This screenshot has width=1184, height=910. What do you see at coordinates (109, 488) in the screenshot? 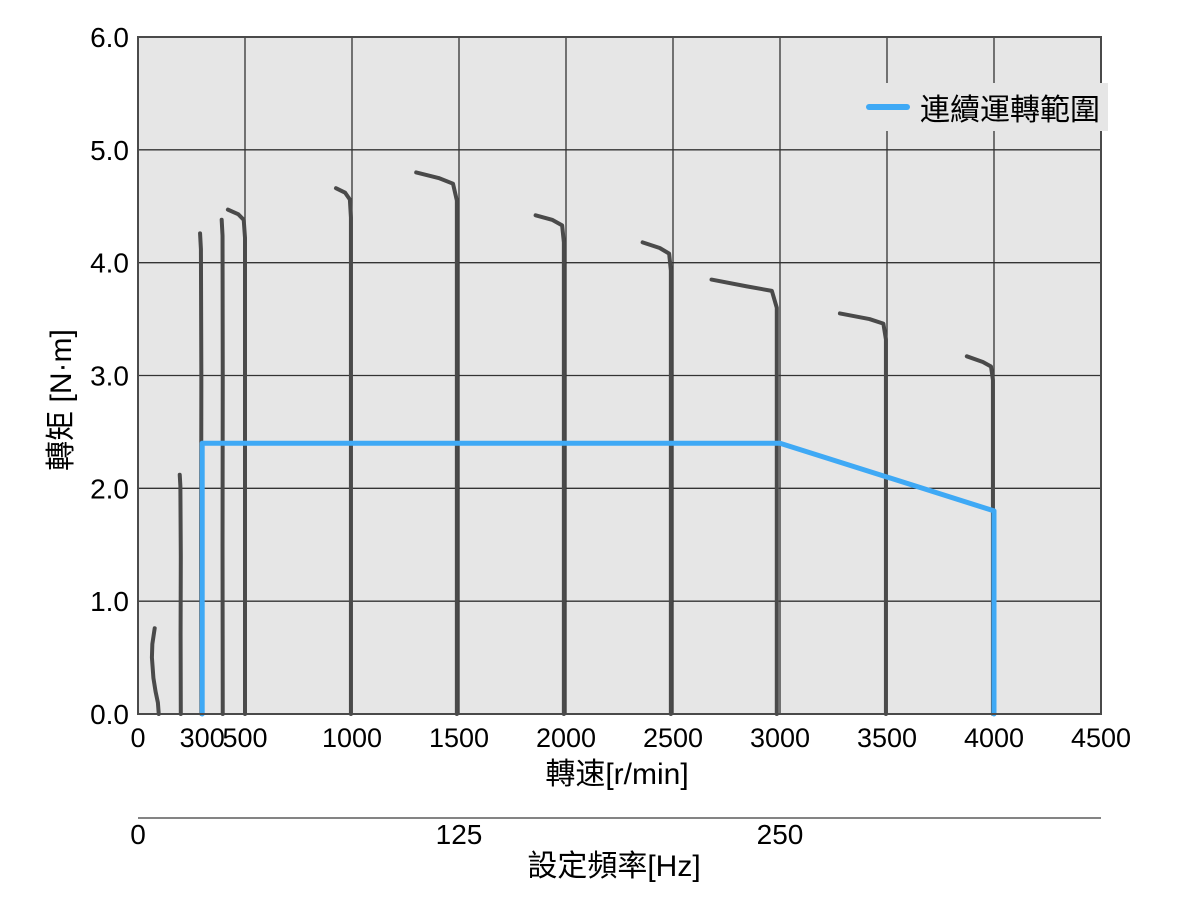
I see `y-tick-label: 2.0` at bounding box center [109, 488].